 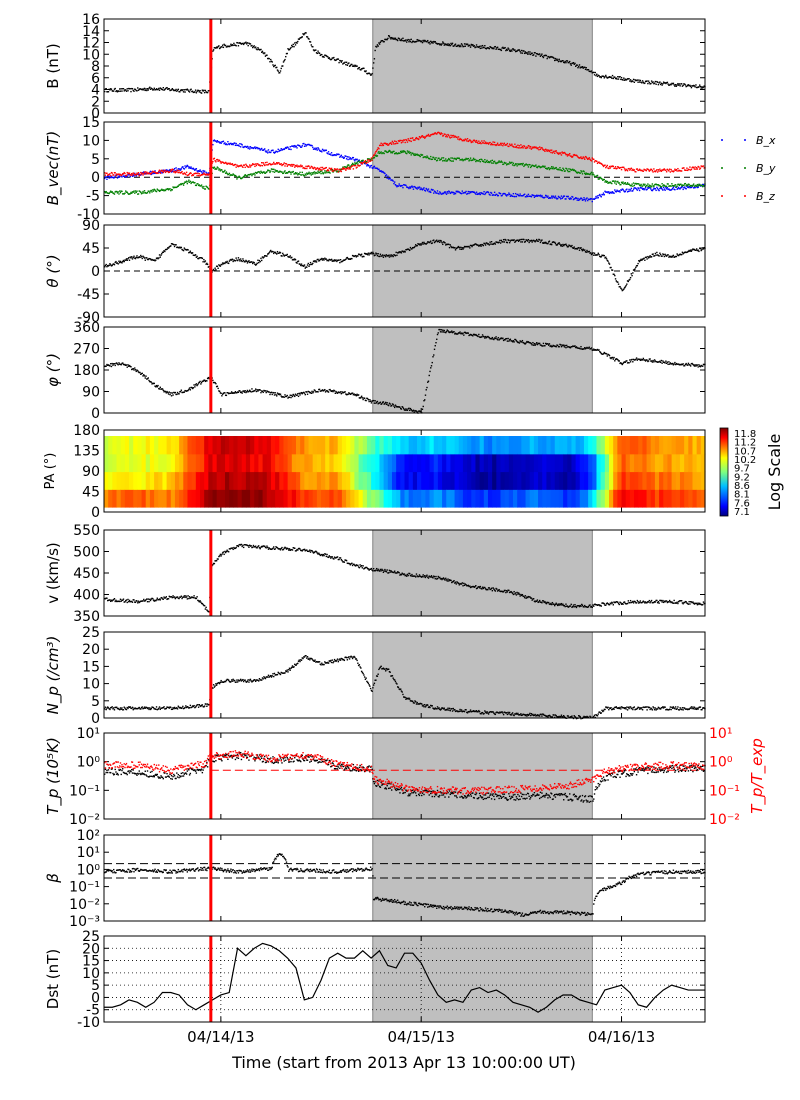 What do you see at coordinates (123, 445) in the screenshot?
I see `heatmap-cell` at bounding box center [123, 445].